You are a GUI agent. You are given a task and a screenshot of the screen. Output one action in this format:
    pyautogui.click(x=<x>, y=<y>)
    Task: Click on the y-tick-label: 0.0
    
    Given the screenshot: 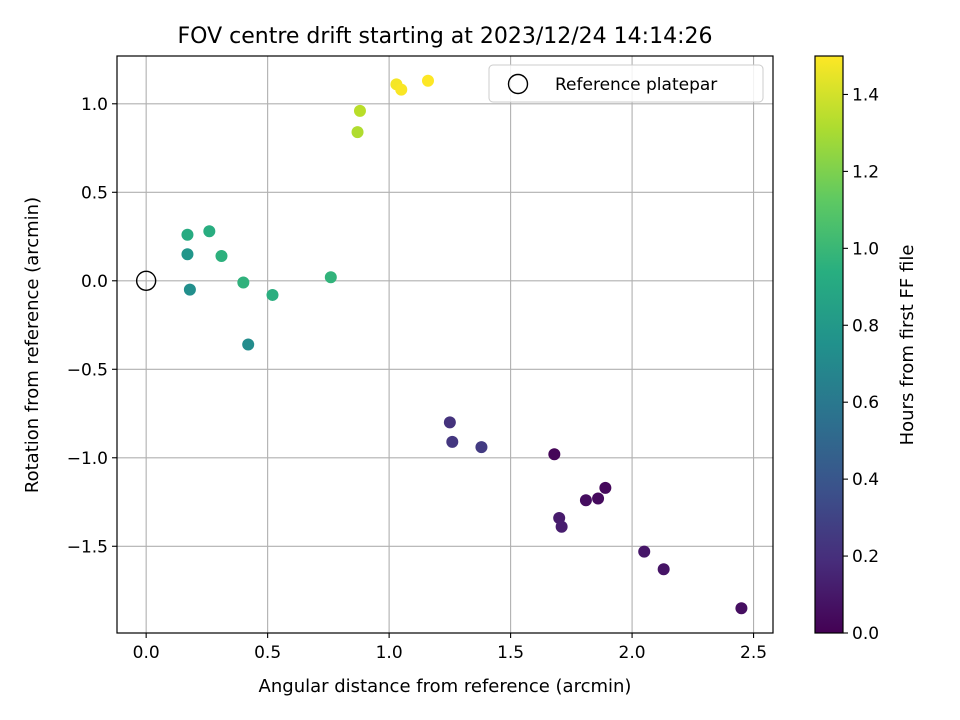 What is the action you would take?
    pyautogui.click(x=94, y=282)
    